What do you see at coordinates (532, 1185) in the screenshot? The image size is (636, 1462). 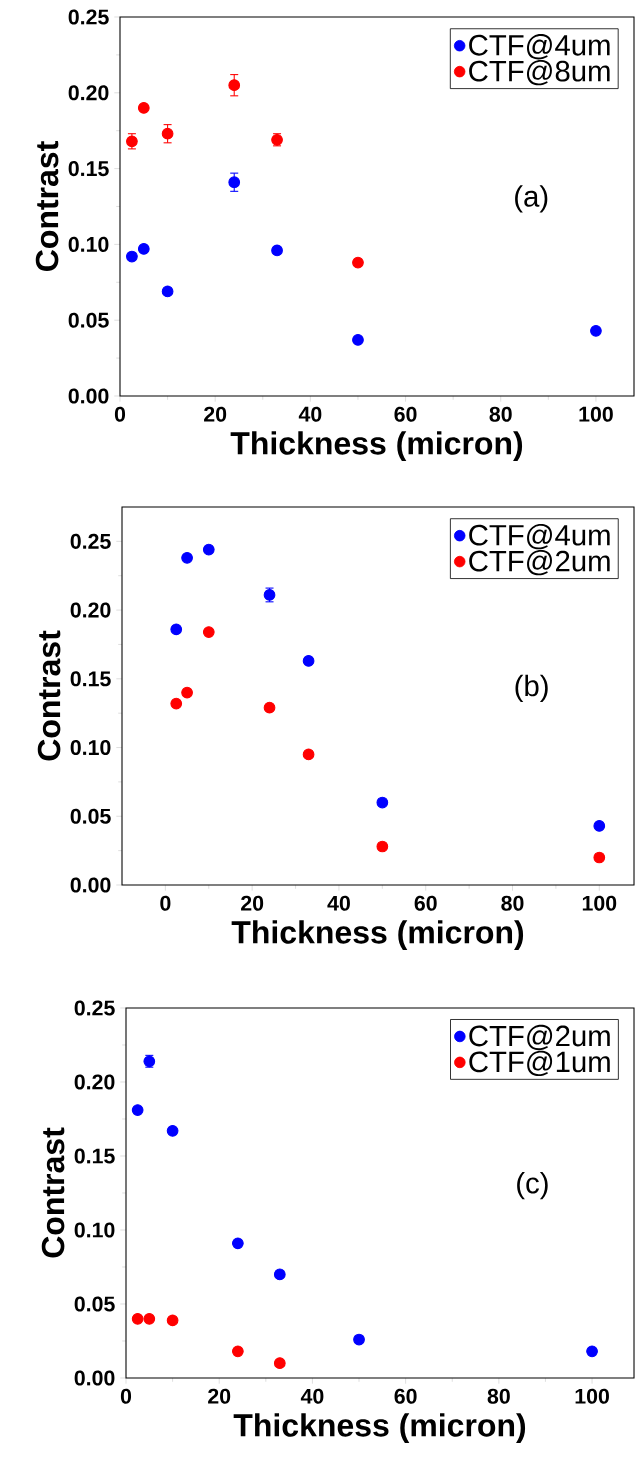 I see `annotation: (c)` at bounding box center [532, 1185].